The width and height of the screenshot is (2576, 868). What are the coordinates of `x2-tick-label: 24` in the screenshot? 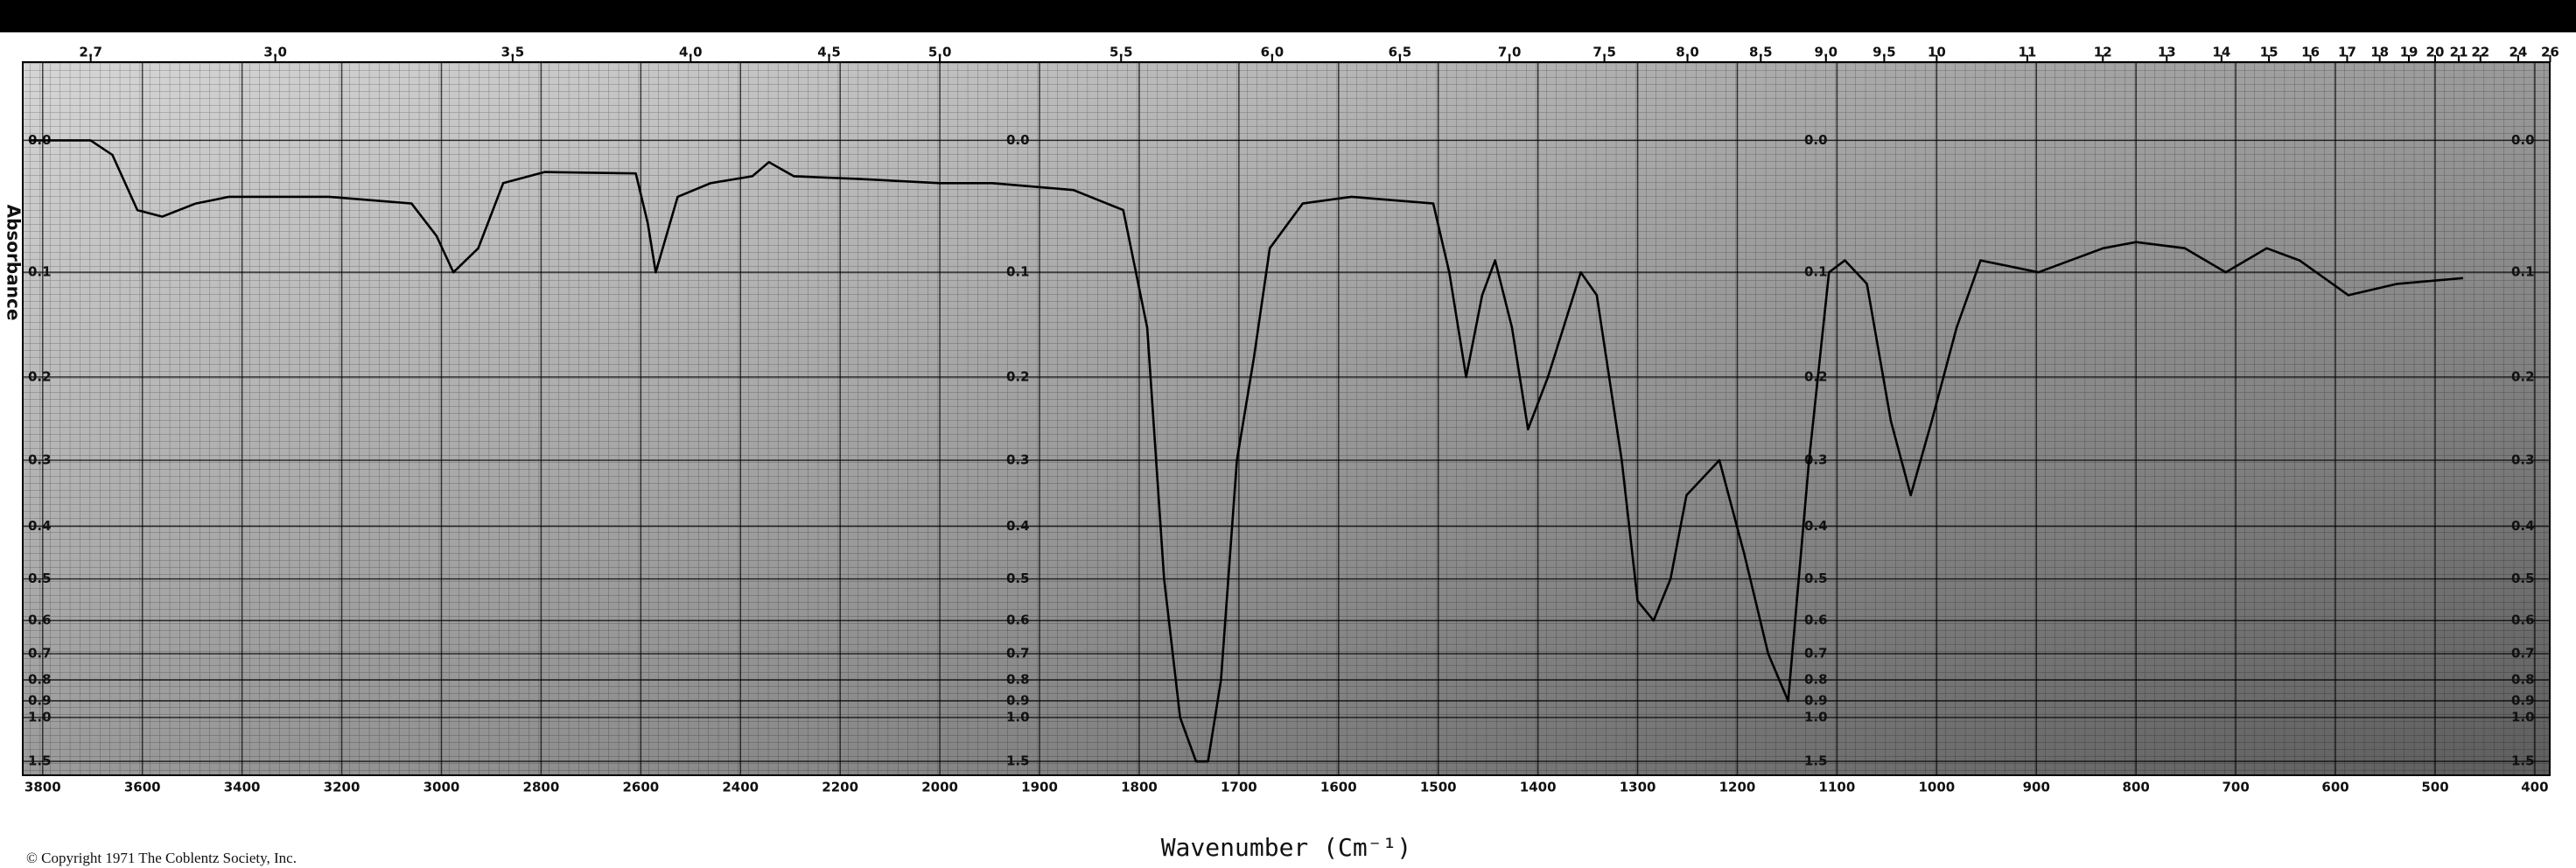 It's located at (2518, 52).